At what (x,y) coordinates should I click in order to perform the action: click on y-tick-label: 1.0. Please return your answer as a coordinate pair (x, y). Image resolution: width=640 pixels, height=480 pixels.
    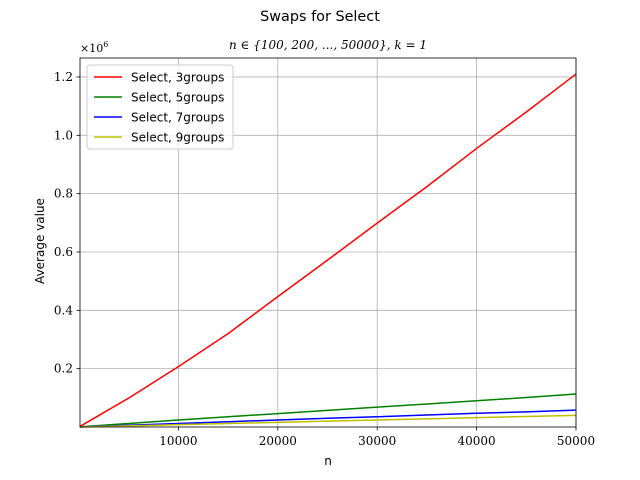
    Looking at the image, I should click on (63, 135).